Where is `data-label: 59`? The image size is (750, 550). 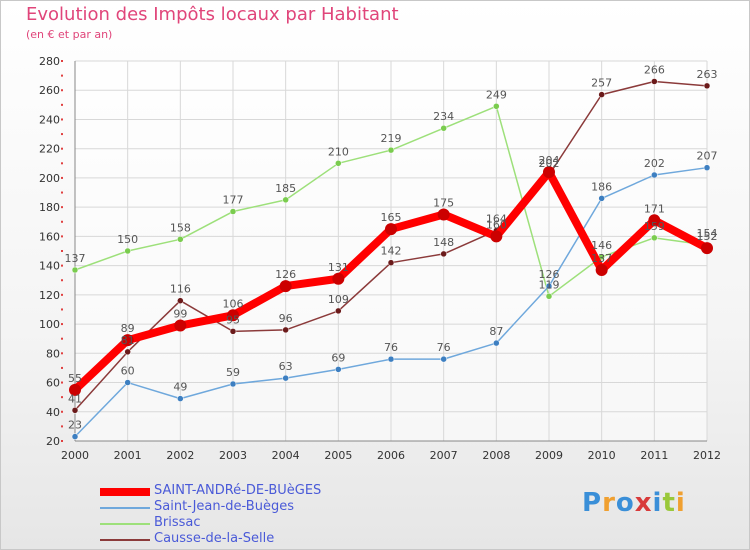 data-label: 59 is located at coordinates (233, 372).